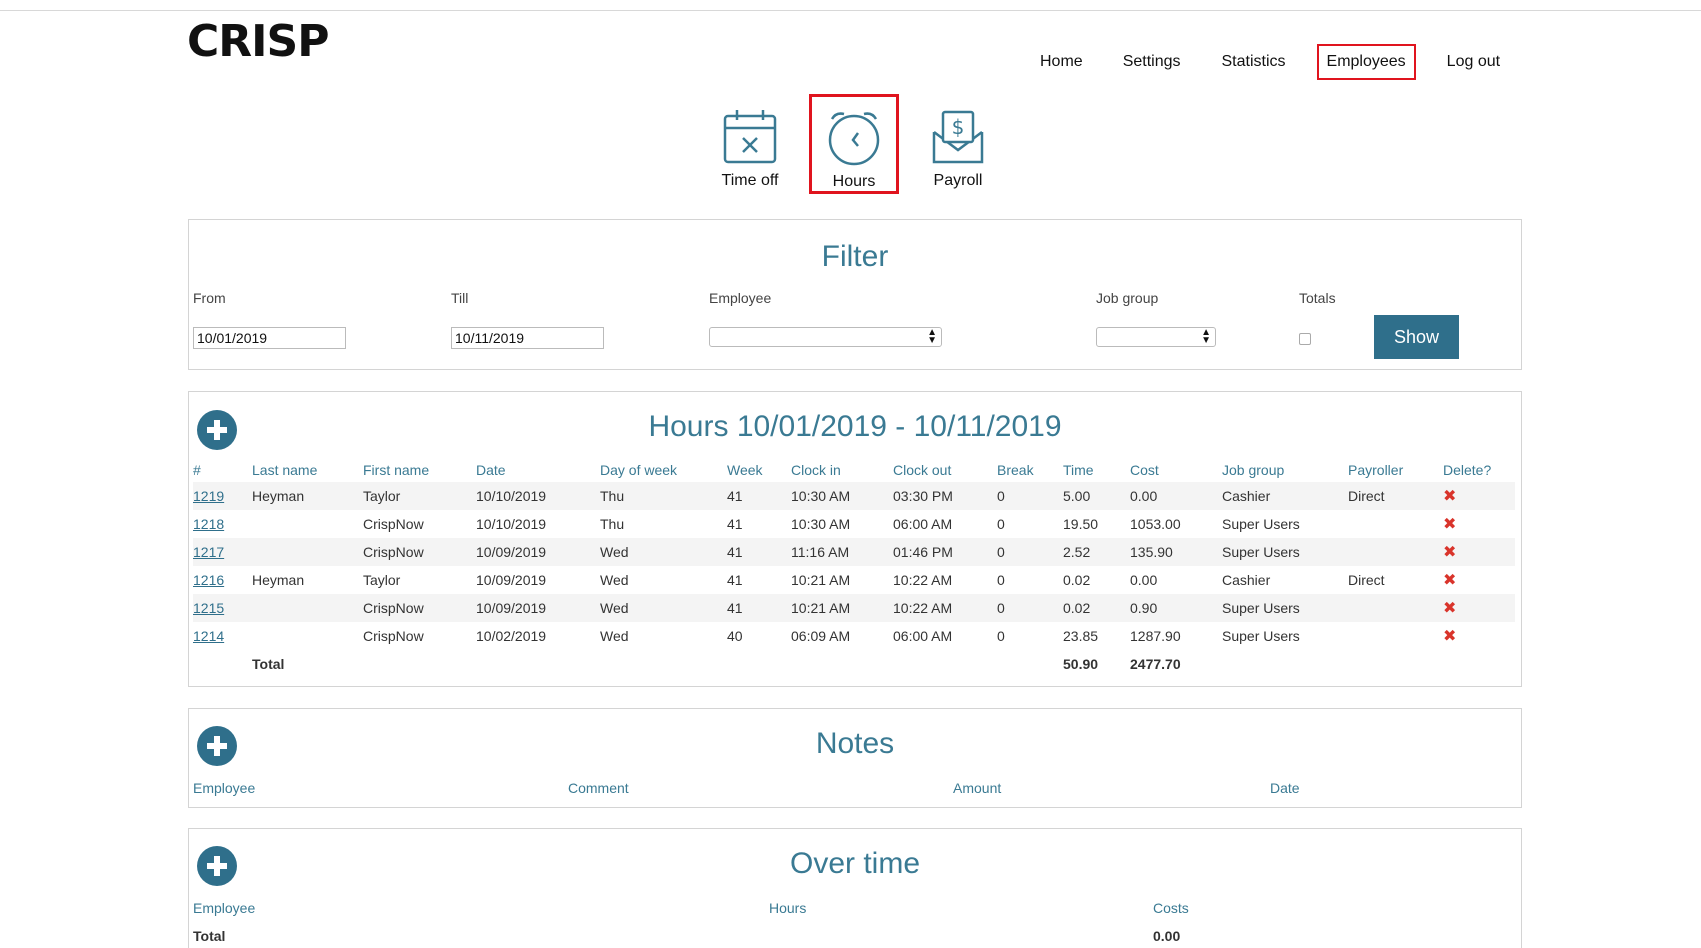  I want to click on alarm-clock-icon, so click(854, 139).